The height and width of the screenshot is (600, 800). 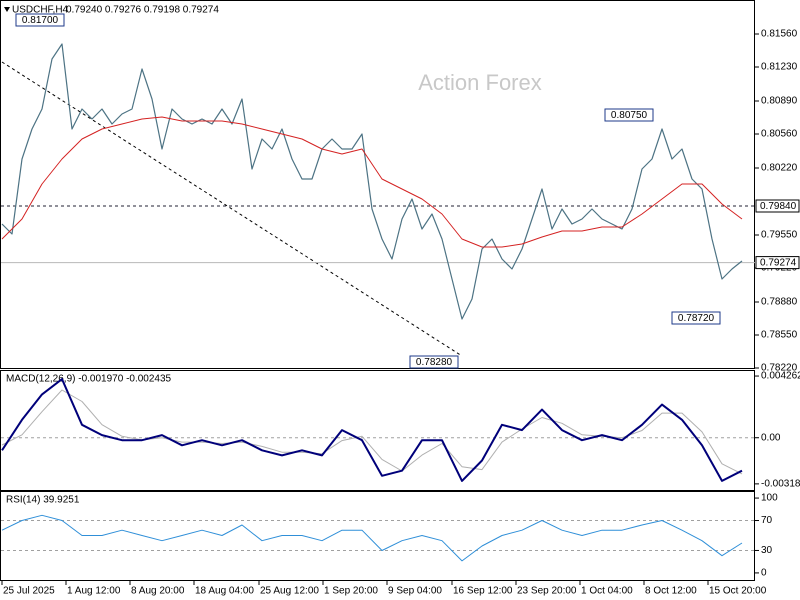 What do you see at coordinates (779, 235) in the screenshot?
I see `y-tick-label: 0.79550` at bounding box center [779, 235].